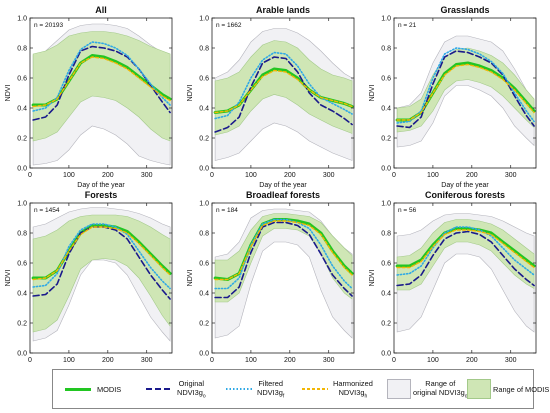 This screenshot has height=413, width=550. I want to click on legend-label-range-original: Range of original NDVI3go, so click(440, 390).